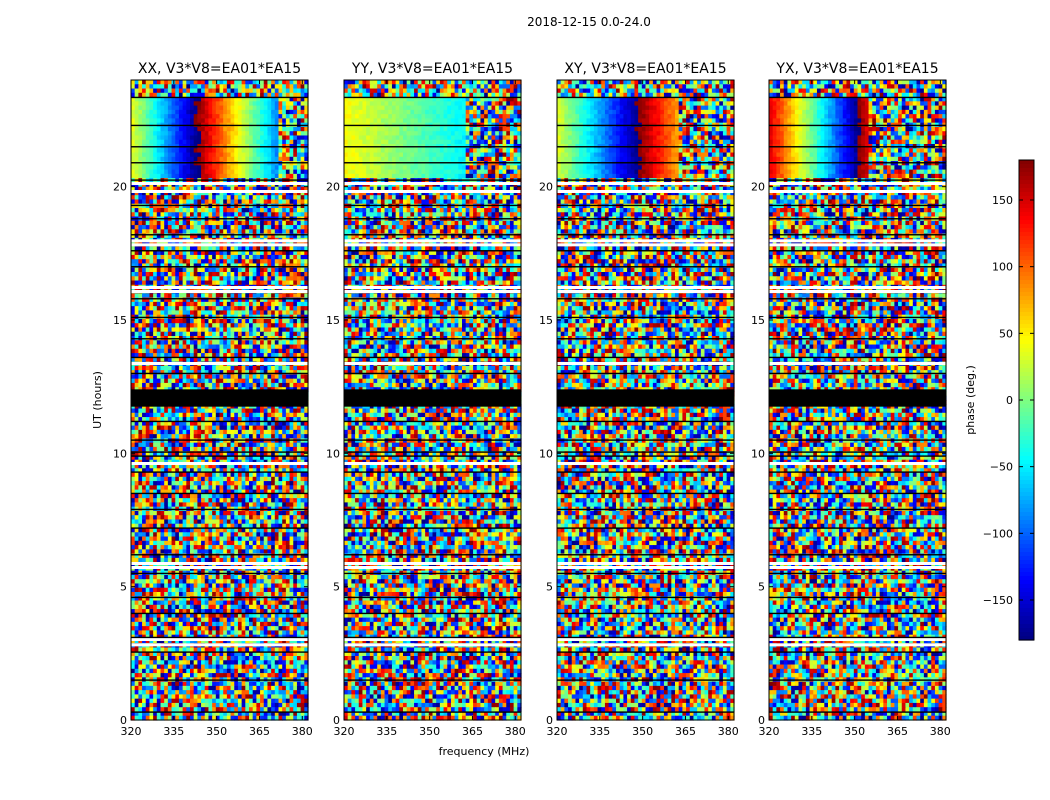 The height and width of the screenshot is (800, 1050). What do you see at coordinates (386, 731) in the screenshot?
I see `panel-yy-xtick-335: 335` at bounding box center [386, 731].